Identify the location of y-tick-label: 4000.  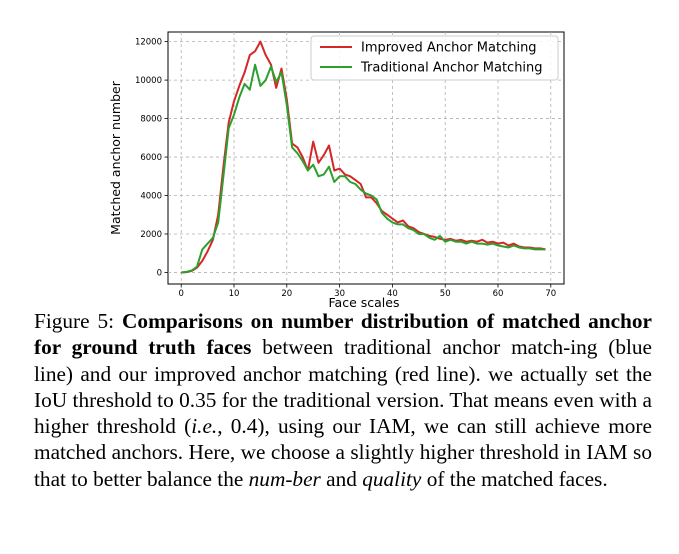
(151, 197).